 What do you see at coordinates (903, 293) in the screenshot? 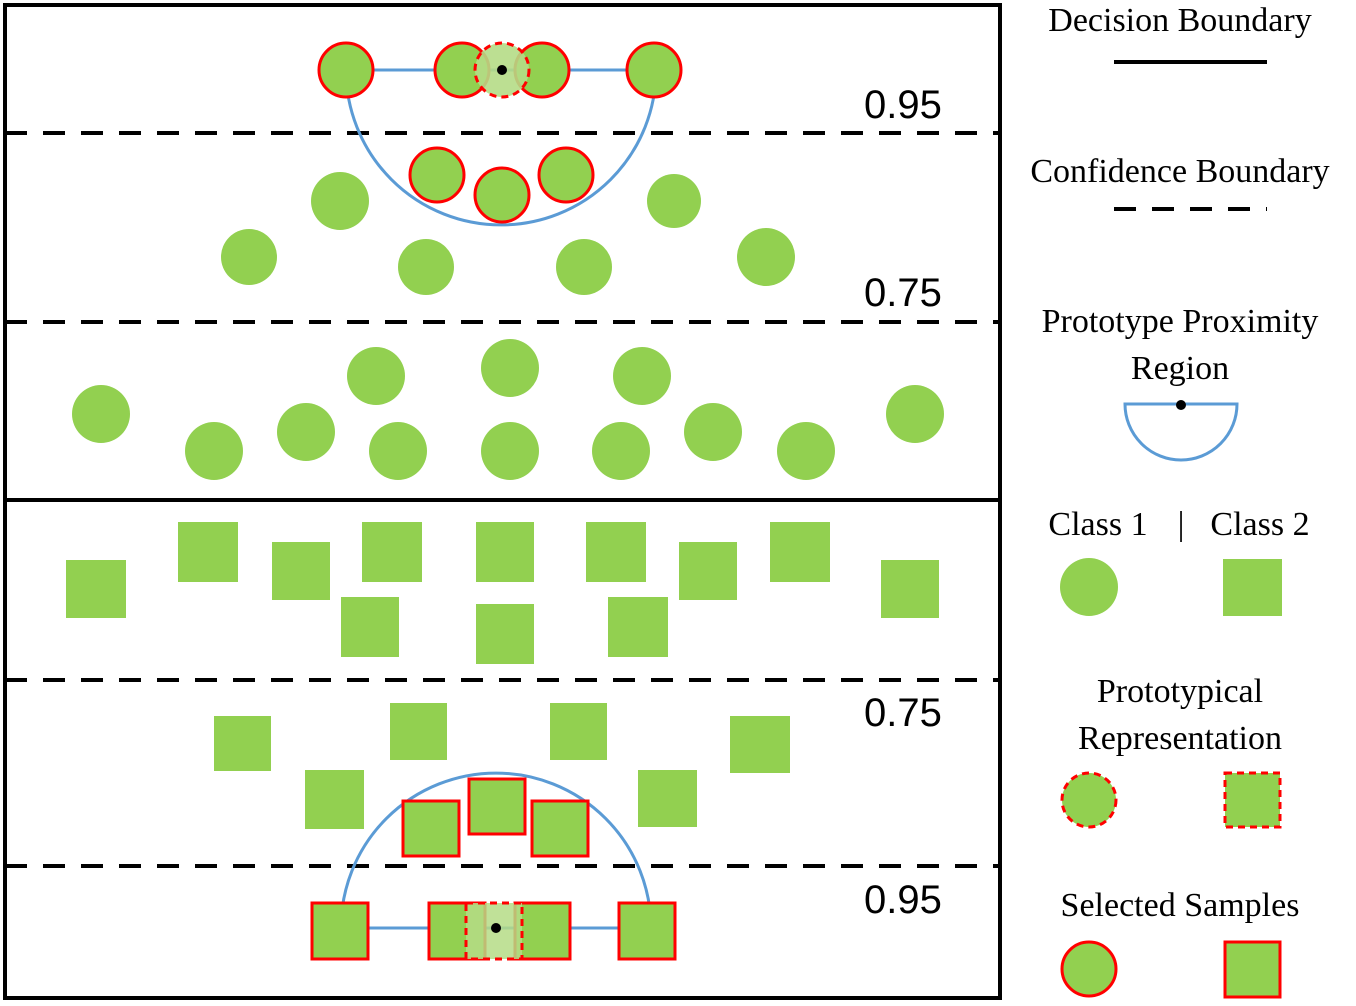
I see `threshold-label-c1-lower: 0.75` at bounding box center [903, 293].